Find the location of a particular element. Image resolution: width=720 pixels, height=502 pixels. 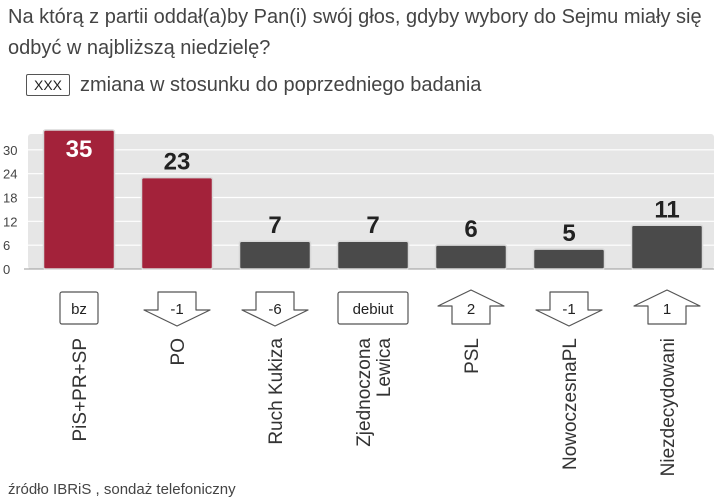

category-label: PiS+PR+SP is located at coordinates (80, 390).